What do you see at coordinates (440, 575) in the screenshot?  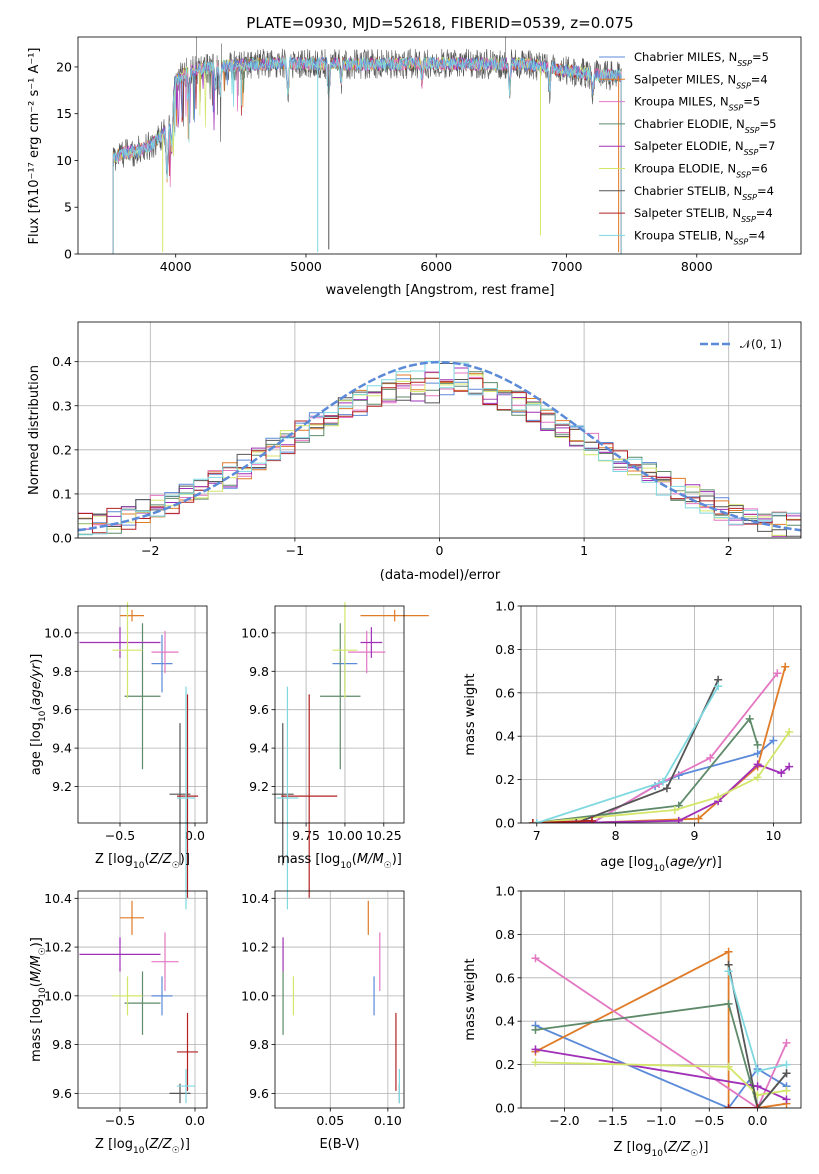 I see `x-axis-label: (data-model)/error` at bounding box center [440, 575].